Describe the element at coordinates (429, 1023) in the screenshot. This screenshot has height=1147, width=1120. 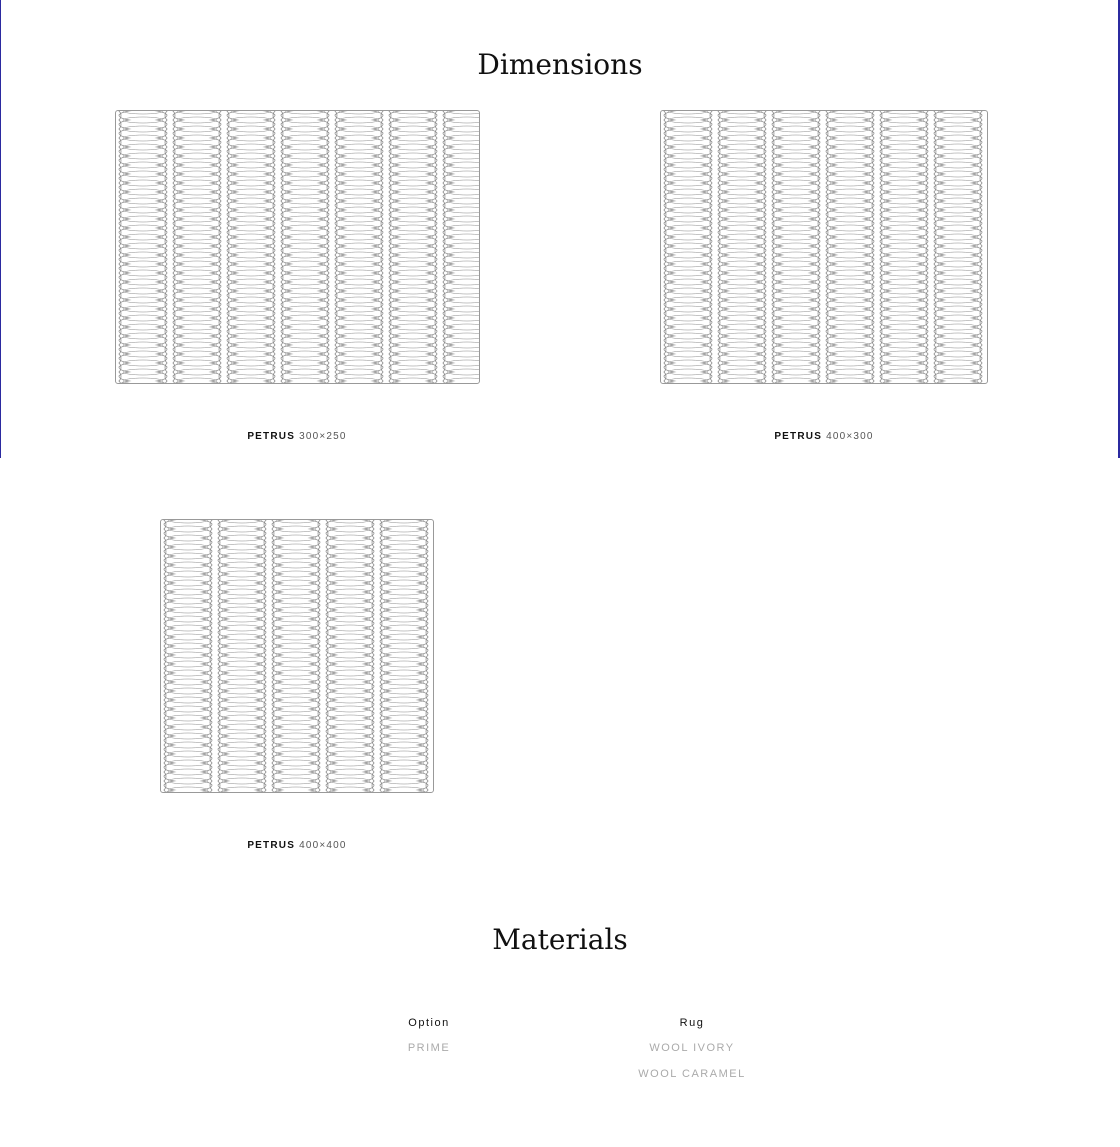
I see `materials-header-option: Option` at that location.